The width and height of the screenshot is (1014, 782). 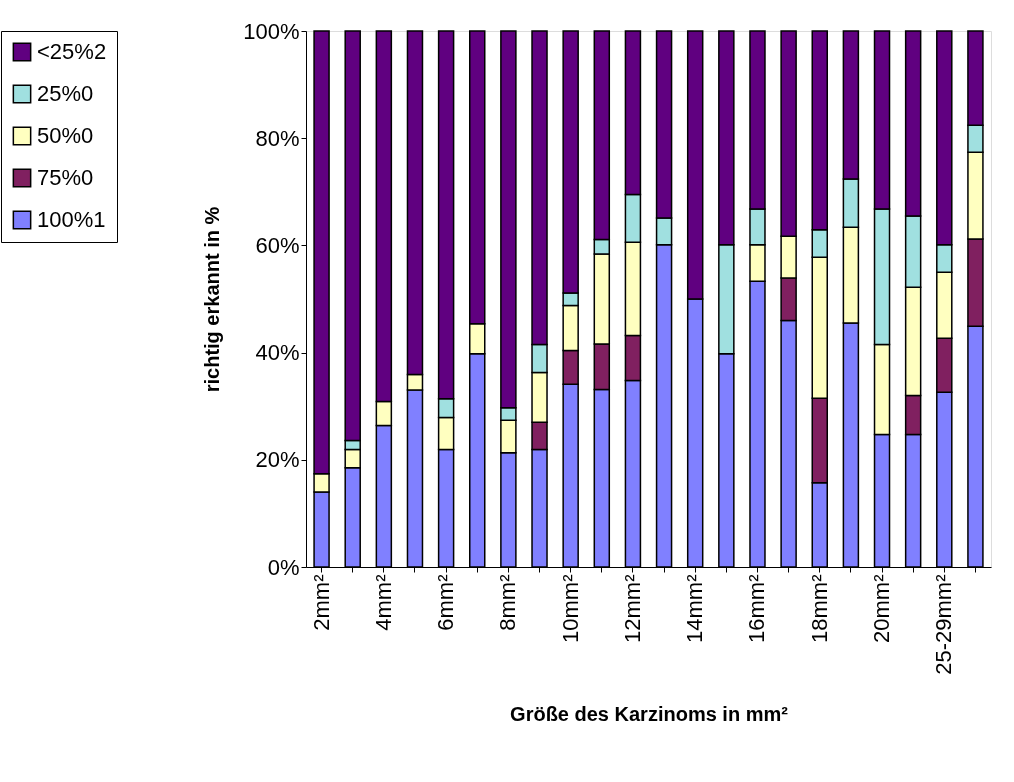 What do you see at coordinates (757, 608) in the screenshot?
I see `x-tick-label: 16mm²` at bounding box center [757, 608].